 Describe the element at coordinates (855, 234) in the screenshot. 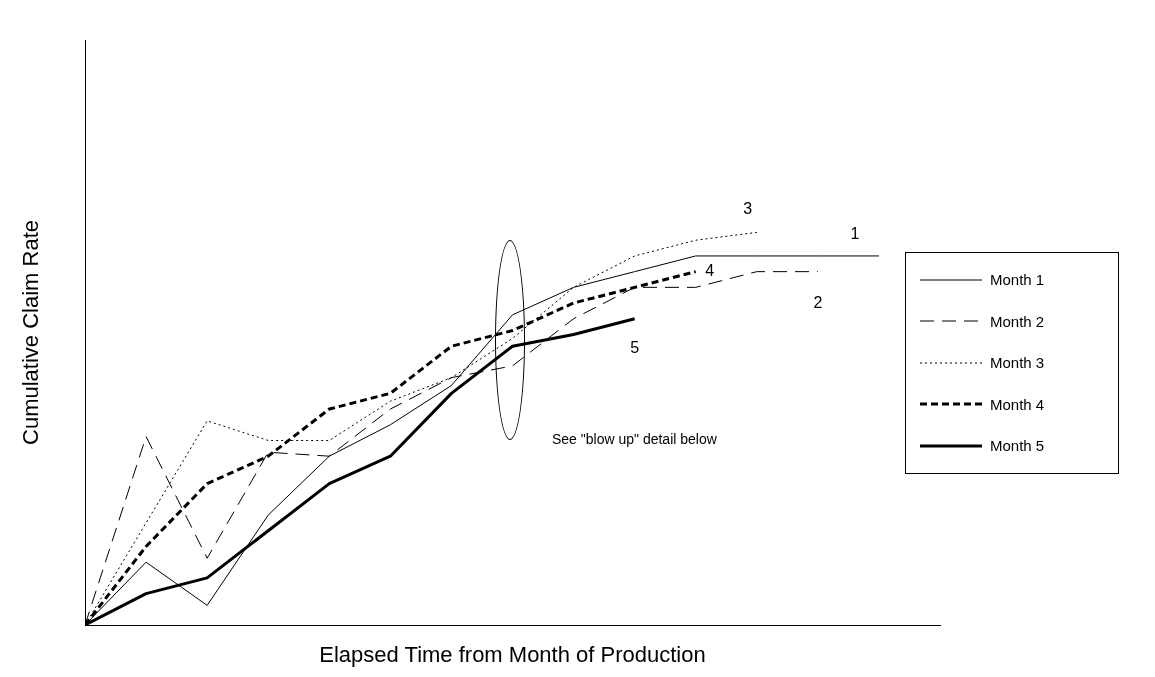

I see `annotation: 1` at that location.